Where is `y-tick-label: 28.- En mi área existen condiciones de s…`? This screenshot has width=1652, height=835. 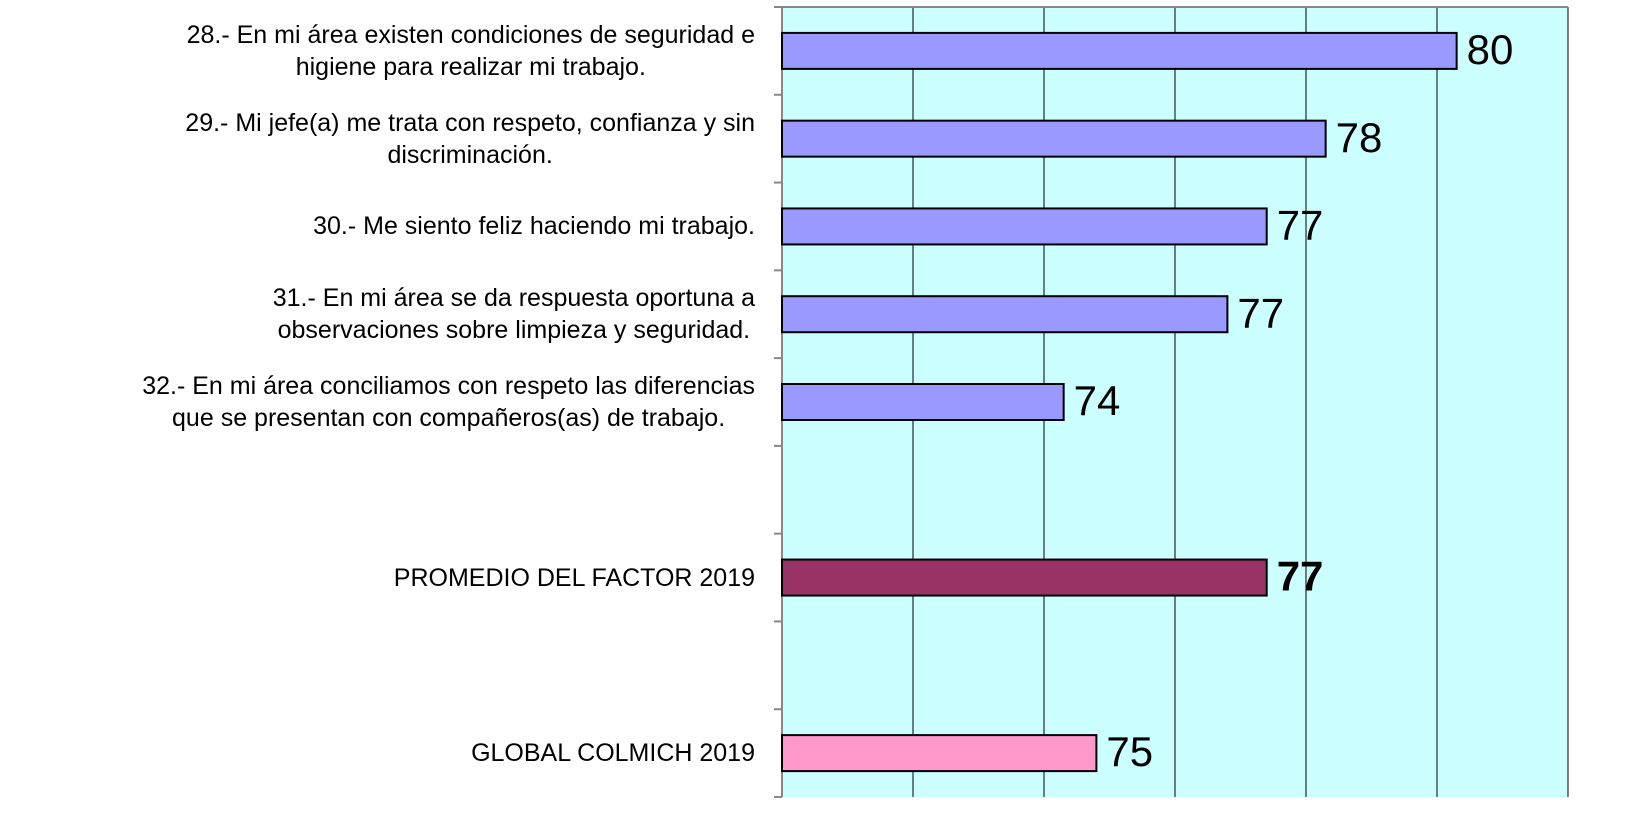
y-tick-label: 28.- En mi área existen condiciones de s… is located at coordinates (470, 50).